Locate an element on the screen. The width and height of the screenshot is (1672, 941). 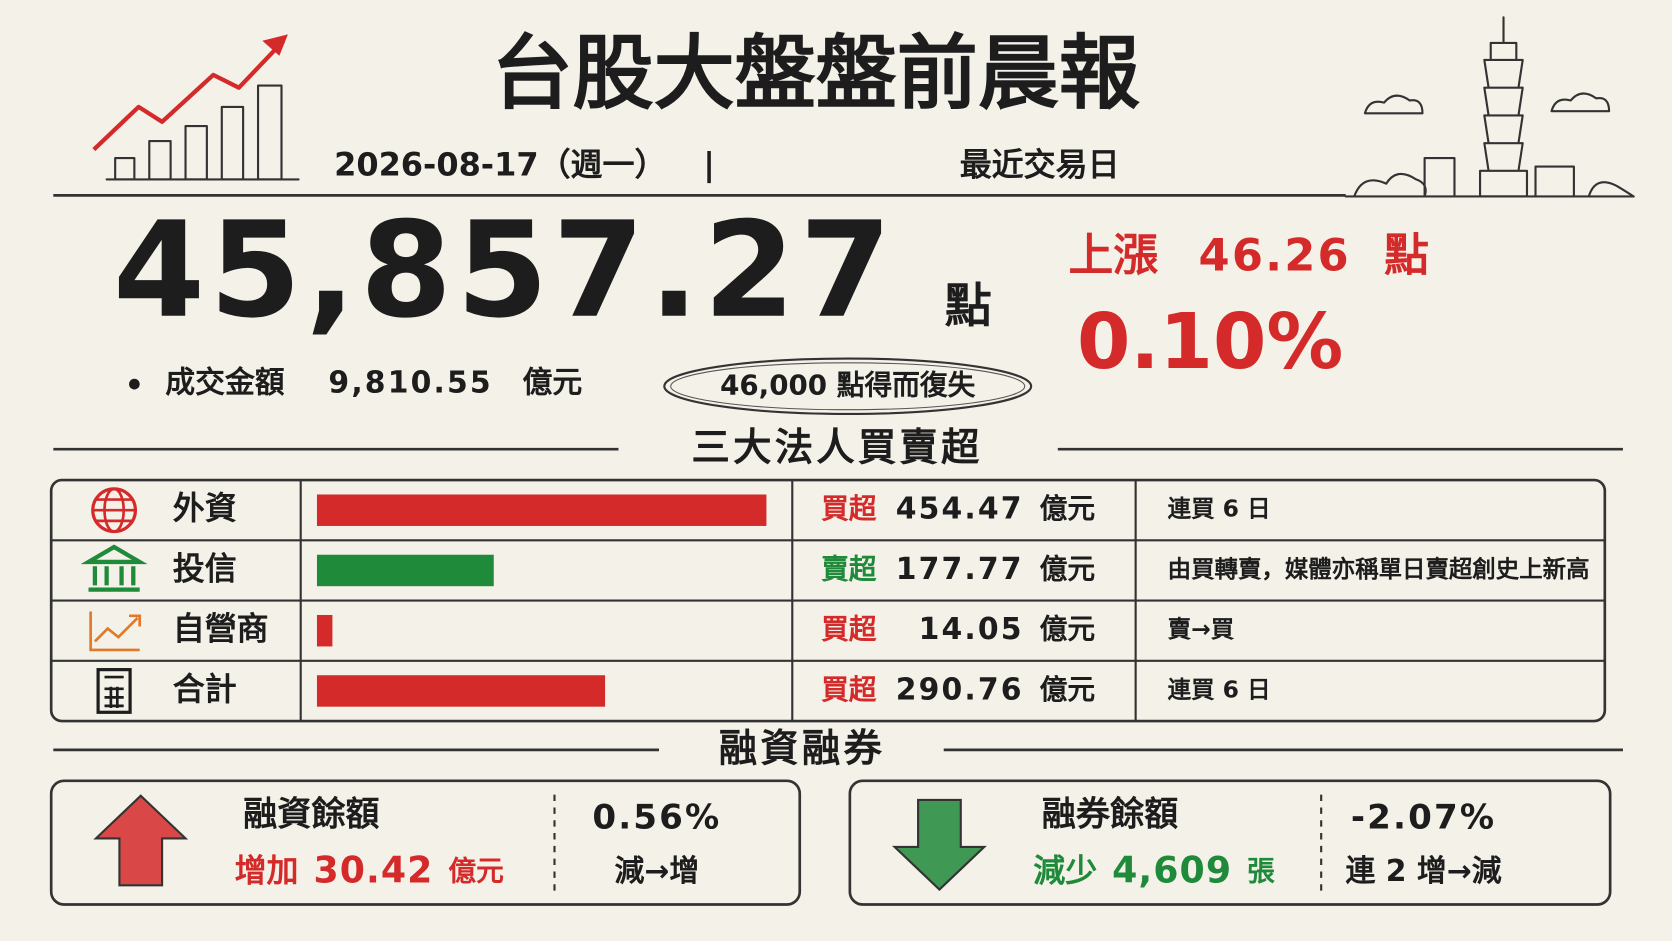
index-value: 45,857.27 is located at coordinates (504, 271).